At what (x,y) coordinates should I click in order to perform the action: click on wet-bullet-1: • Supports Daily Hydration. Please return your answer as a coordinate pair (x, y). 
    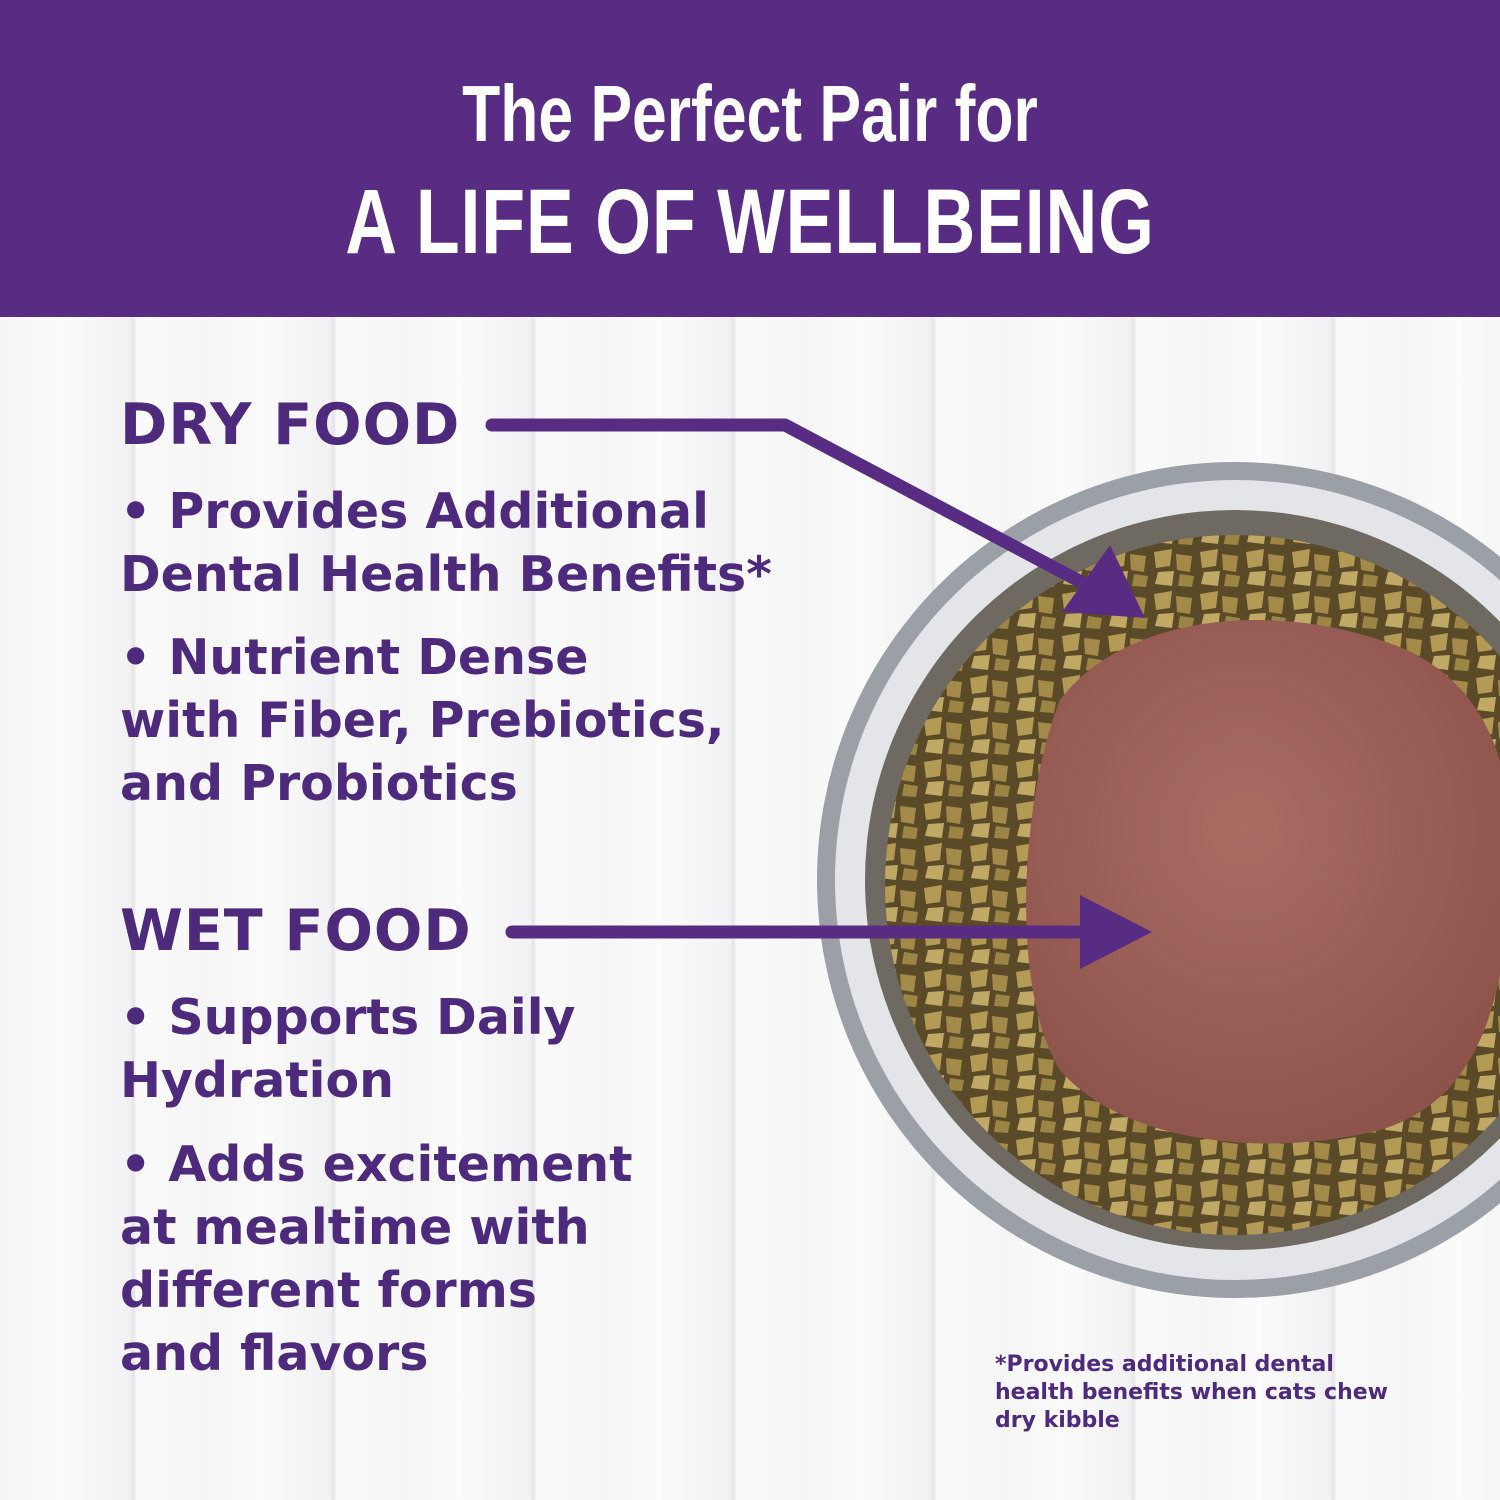
    Looking at the image, I should click on (348, 1049).